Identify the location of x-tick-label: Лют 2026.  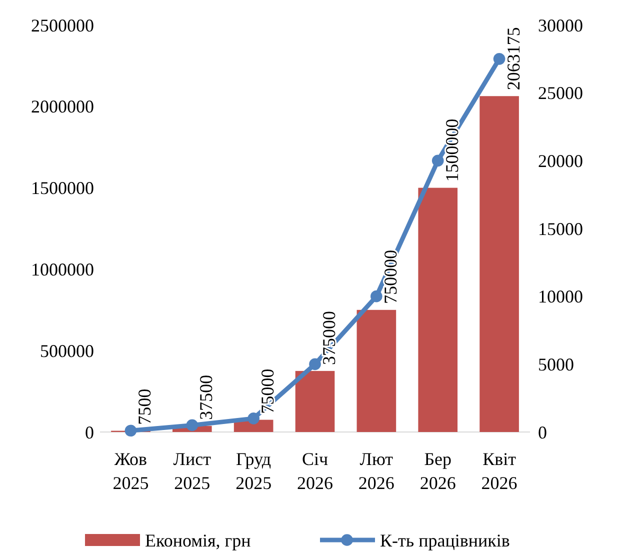
(376, 471).